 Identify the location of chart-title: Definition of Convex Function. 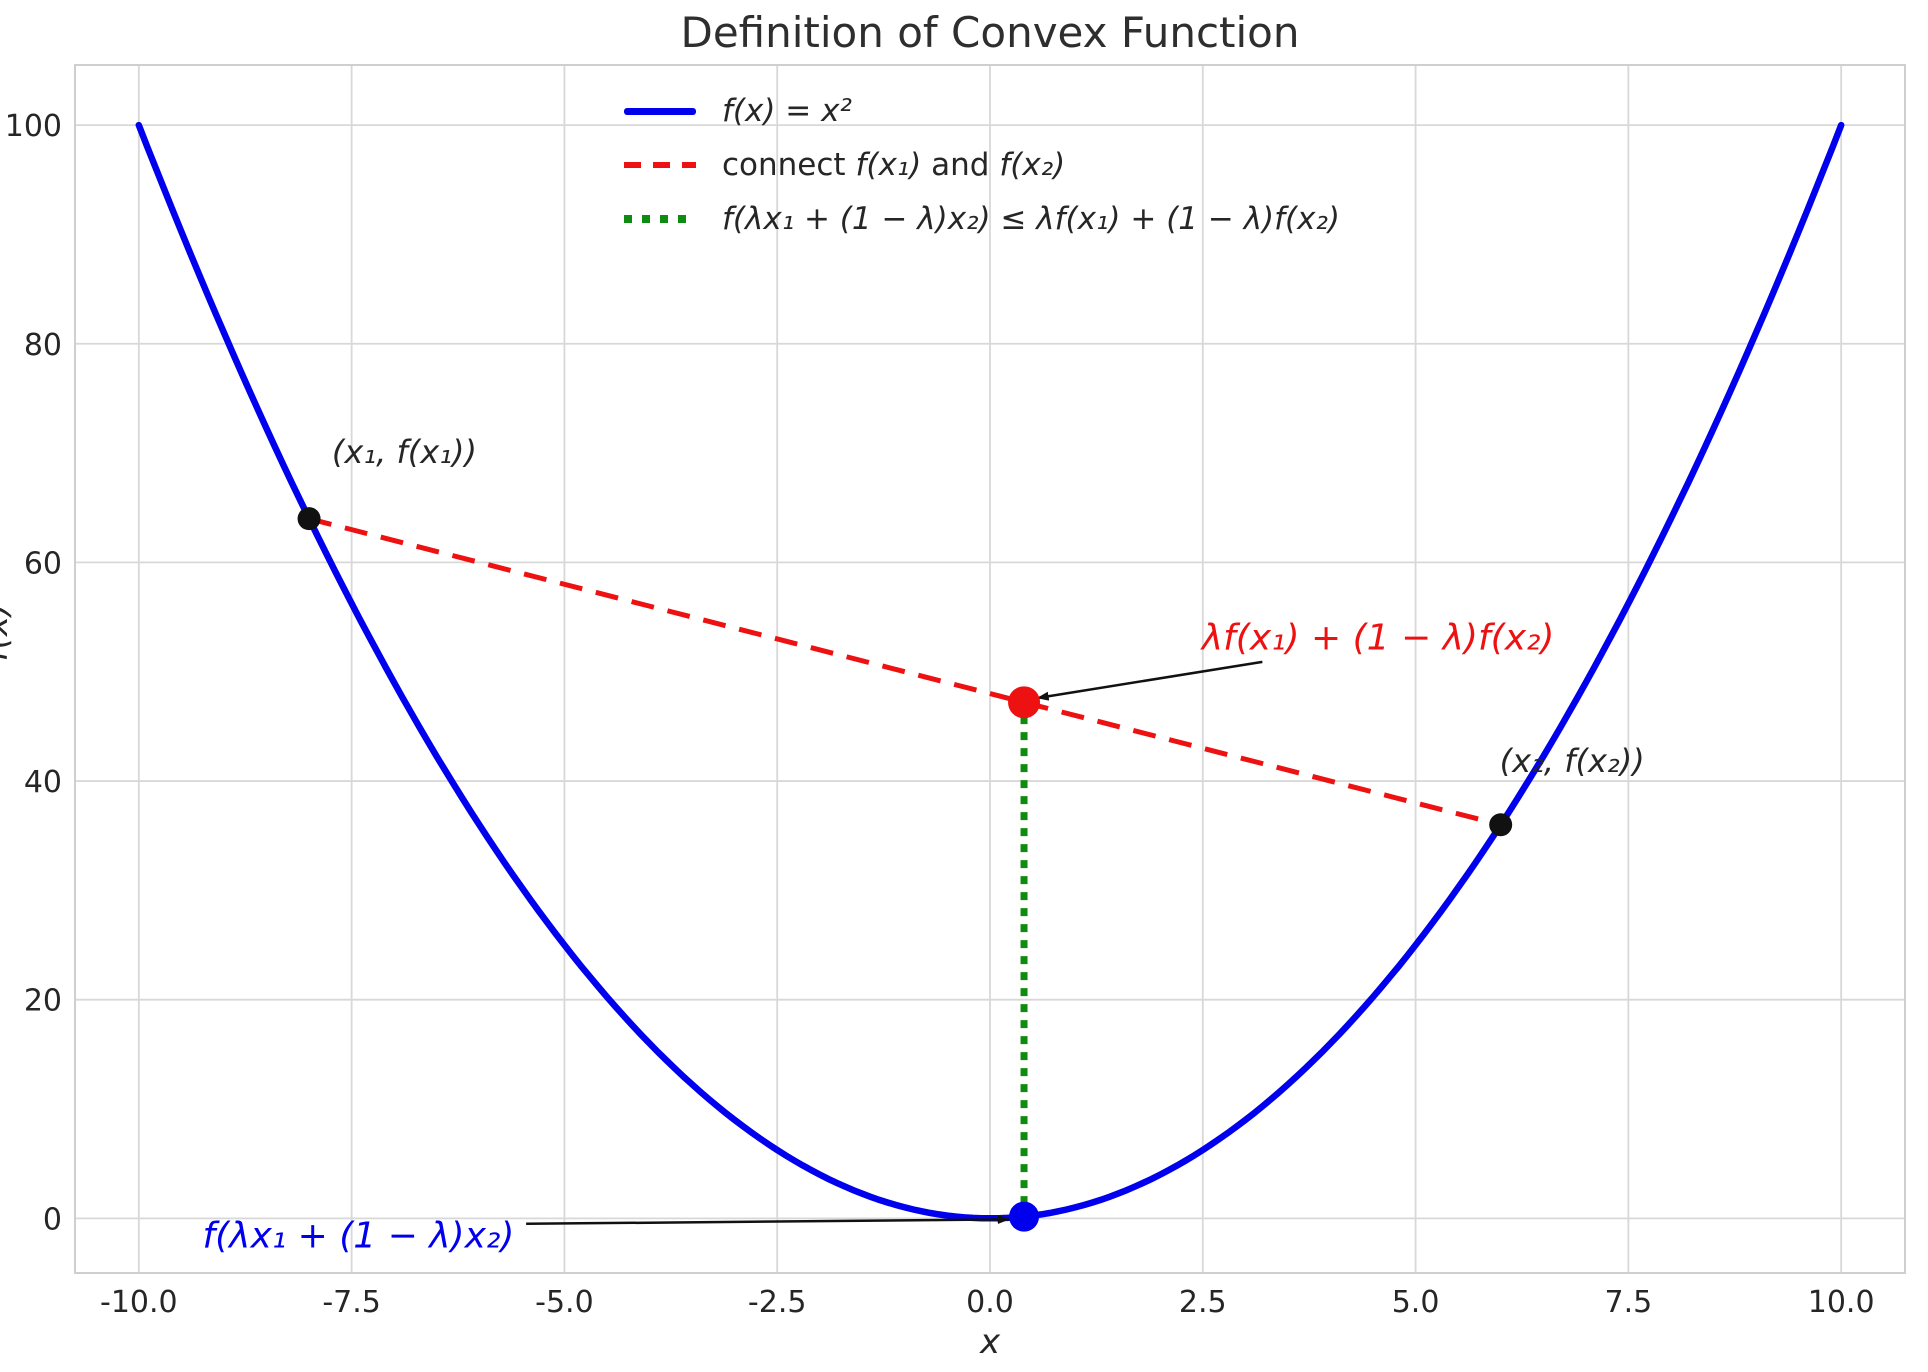
(990, 32).